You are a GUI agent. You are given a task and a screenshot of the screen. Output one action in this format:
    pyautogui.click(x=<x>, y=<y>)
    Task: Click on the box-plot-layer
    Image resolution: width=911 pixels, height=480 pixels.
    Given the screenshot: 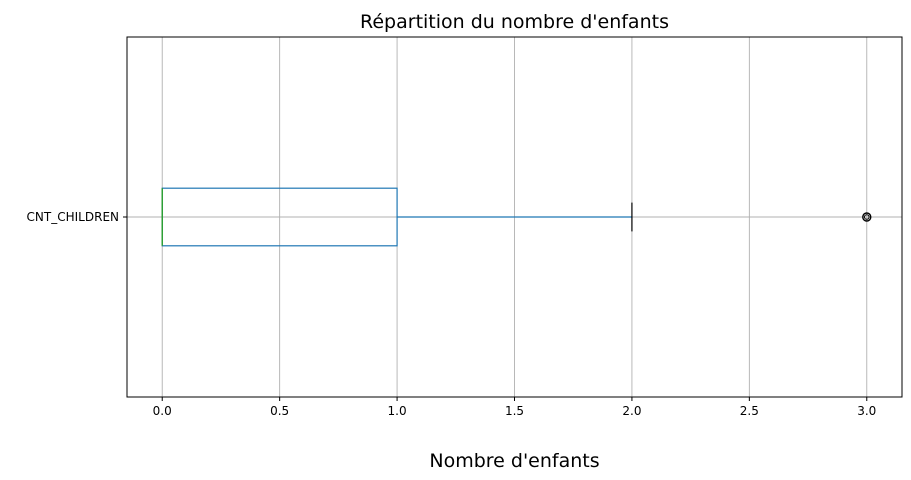 What is the action you would take?
    pyautogui.click(x=516, y=217)
    